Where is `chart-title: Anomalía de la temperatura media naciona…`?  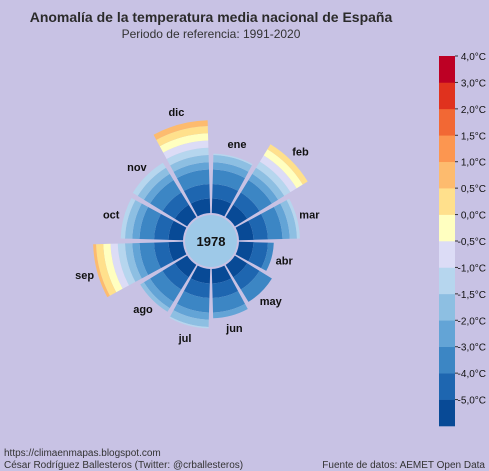
chart-title: Anomalía de la temperatura media naciona… is located at coordinates (211, 17).